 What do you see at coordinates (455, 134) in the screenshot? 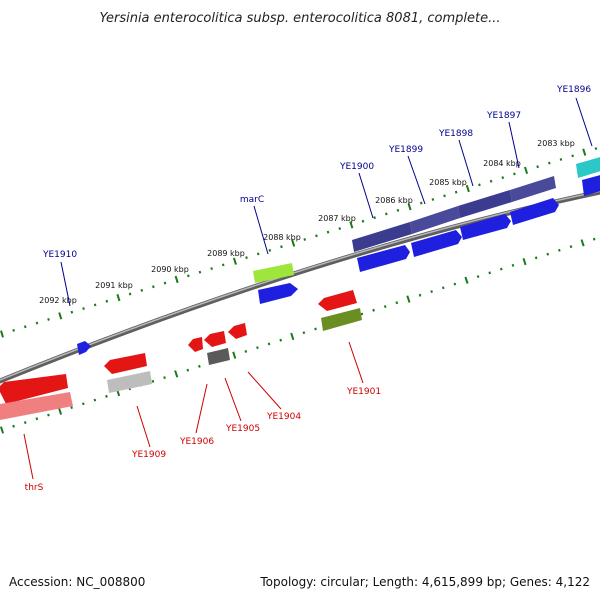
I see `gene-label-YE1898: YE1898` at bounding box center [455, 134].